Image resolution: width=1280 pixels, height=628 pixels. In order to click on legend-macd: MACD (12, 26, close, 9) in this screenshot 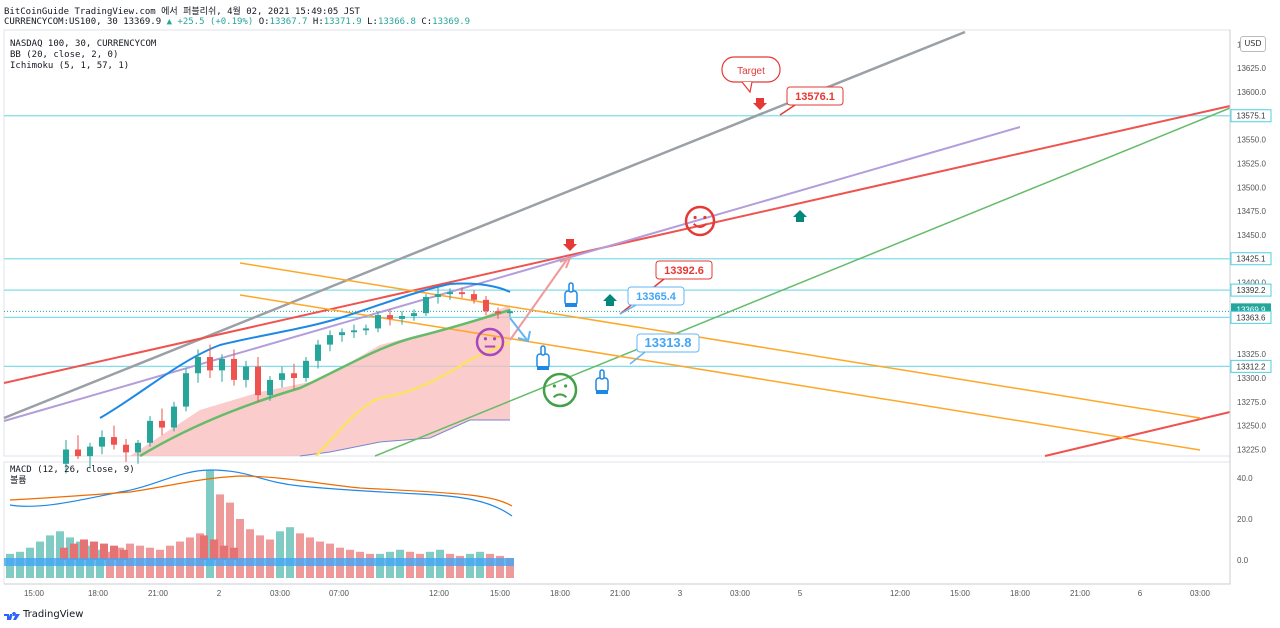, I will do `click(72, 470)`.